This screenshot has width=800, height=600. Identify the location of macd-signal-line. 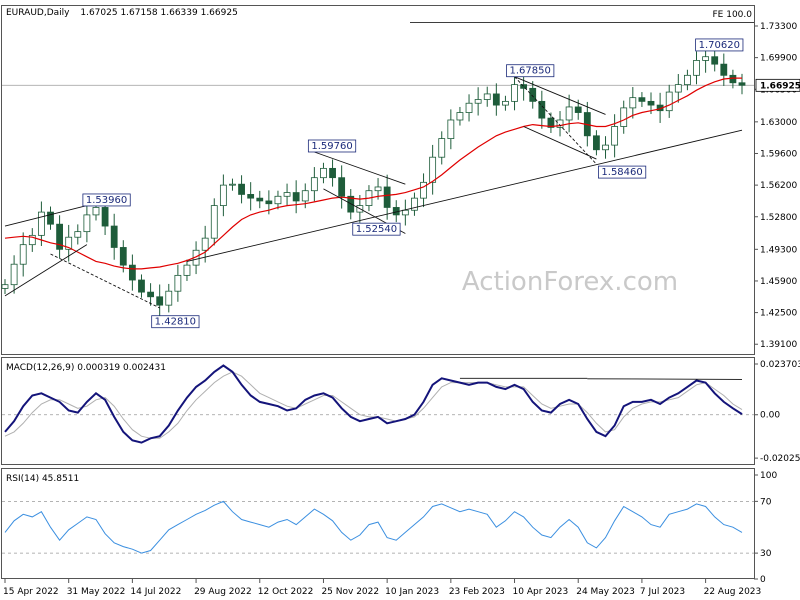
(373, 405).